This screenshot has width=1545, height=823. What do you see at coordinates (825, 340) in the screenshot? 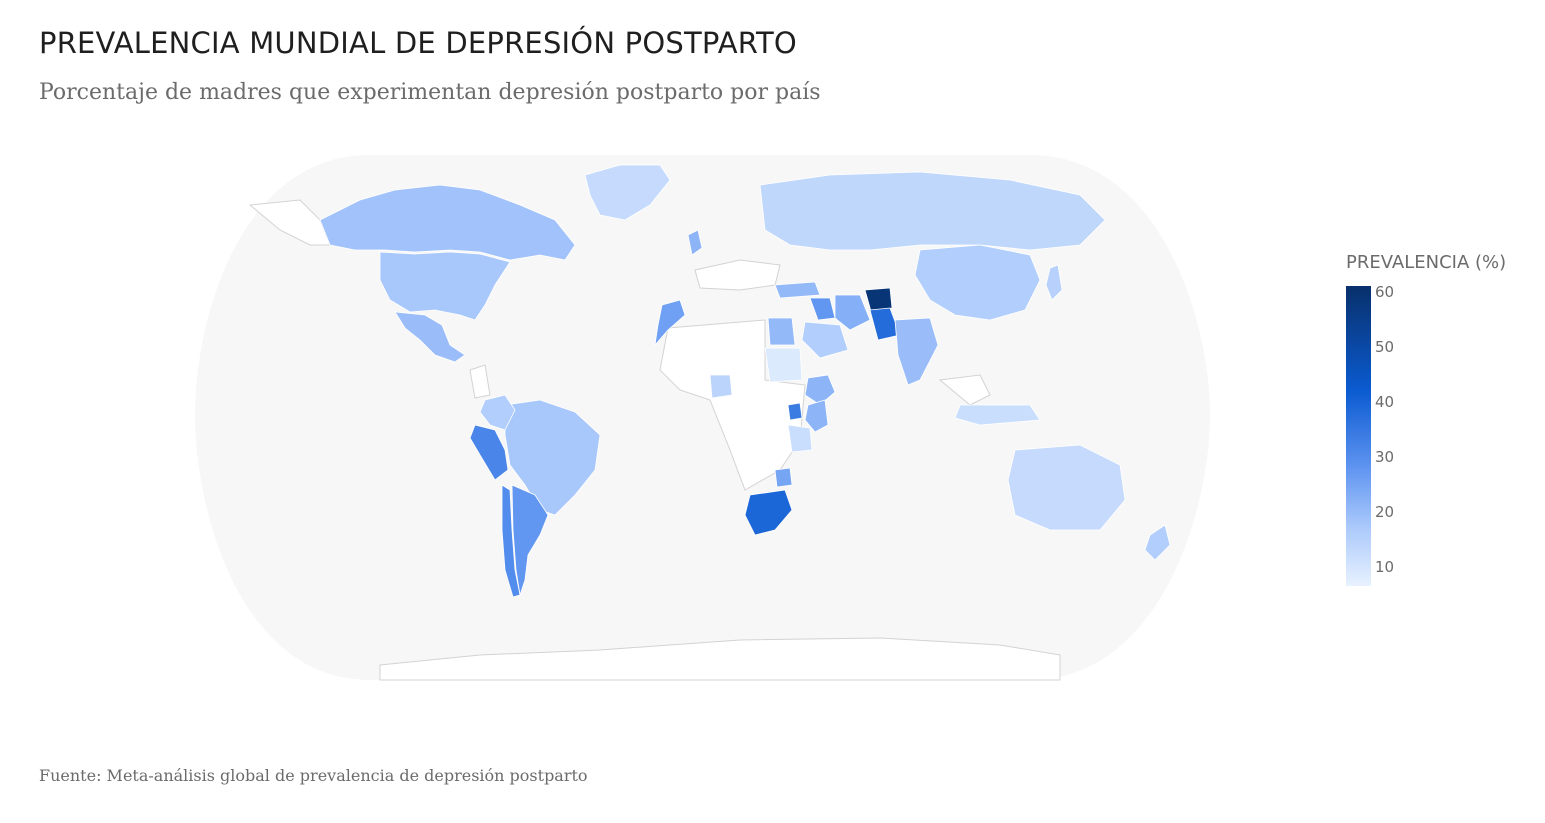
I see `country-saudi-arabia` at bounding box center [825, 340].